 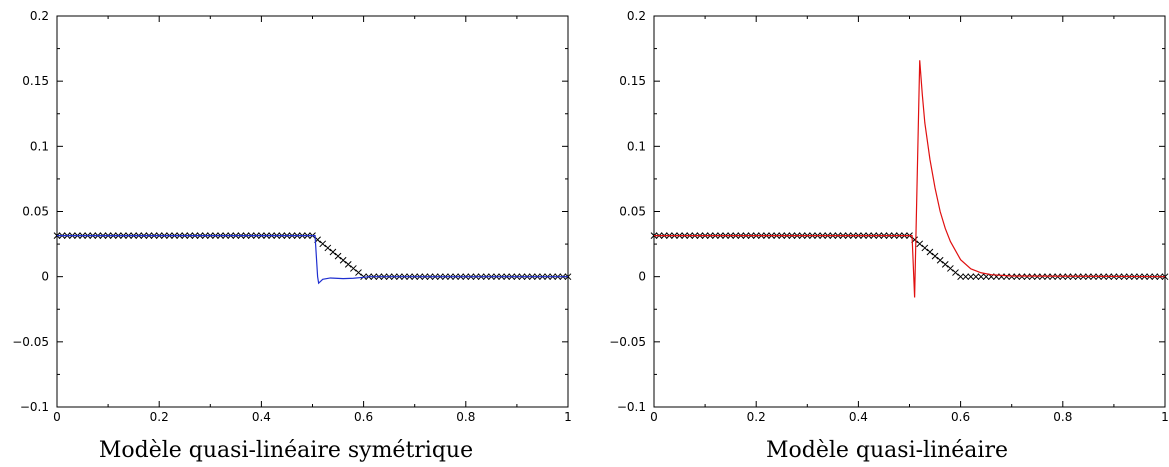 I want to click on chart-right-title: Modèle quasi-linéaire, so click(x=887, y=450).